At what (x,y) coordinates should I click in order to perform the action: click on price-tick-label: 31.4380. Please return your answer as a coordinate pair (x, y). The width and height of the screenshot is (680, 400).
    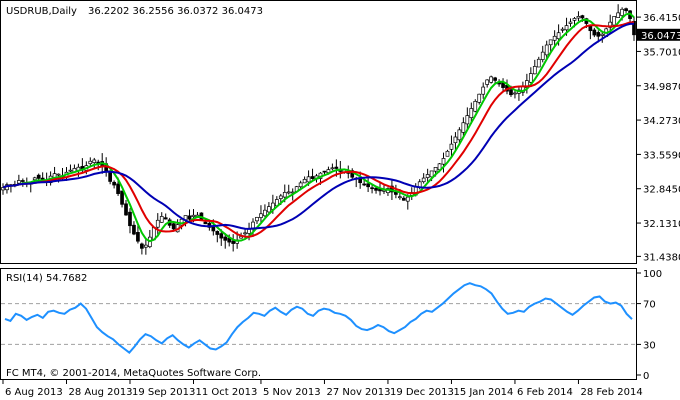
    Looking at the image, I should click on (661, 257).